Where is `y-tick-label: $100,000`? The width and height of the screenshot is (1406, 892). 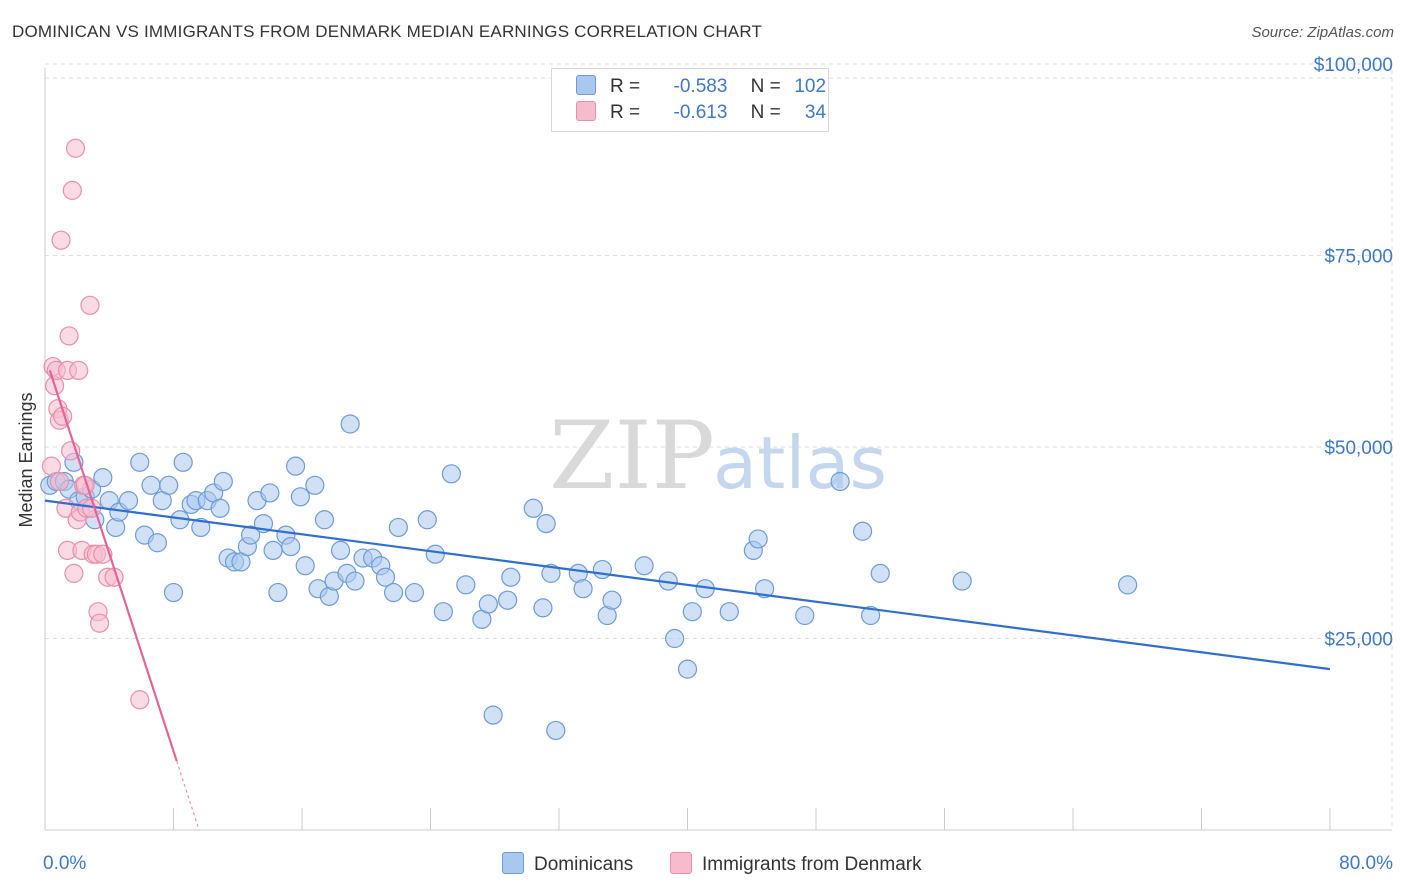
y-tick-label: $100,000 is located at coordinates (1353, 65).